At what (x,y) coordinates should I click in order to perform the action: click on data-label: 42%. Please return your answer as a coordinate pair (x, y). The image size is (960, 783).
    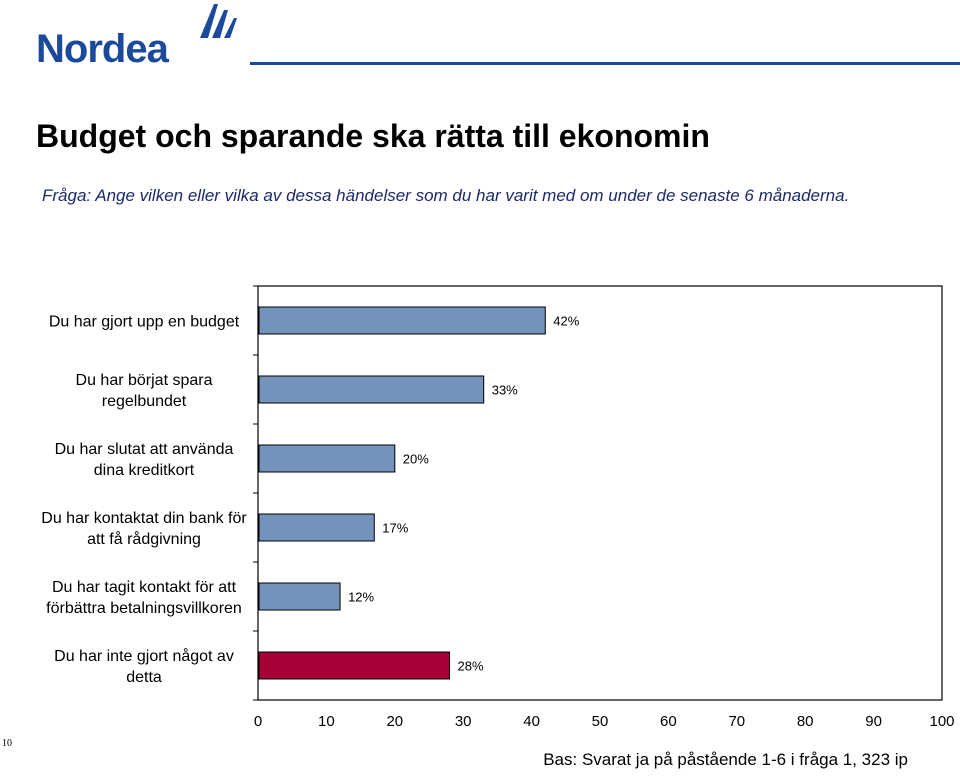
    Looking at the image, I should click on (566, 321).